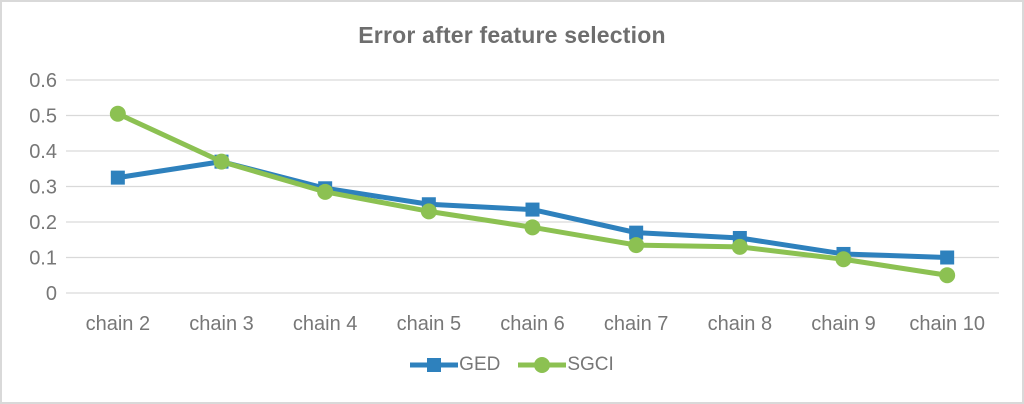 This screenshot has width=1024, height=404. Describe the element at coordinates (740, 324) in the screenshot. I see `x-axis-label: chain 8` at that location.